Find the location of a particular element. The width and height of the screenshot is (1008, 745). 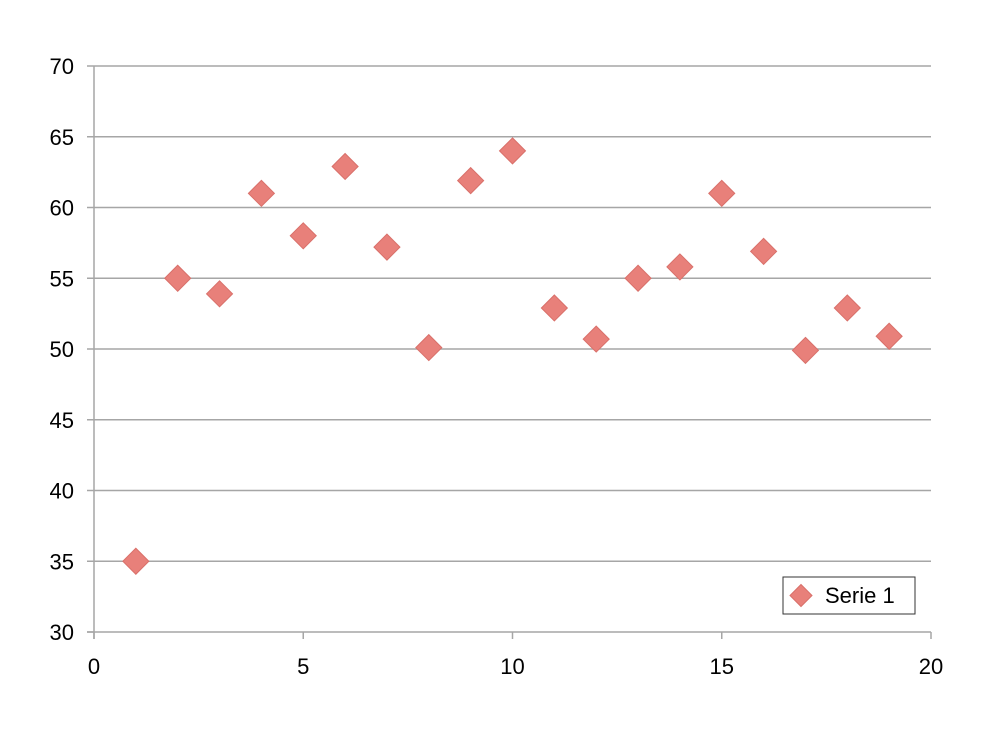

y-tick-label: 50 is located at coordinates (62, 349).